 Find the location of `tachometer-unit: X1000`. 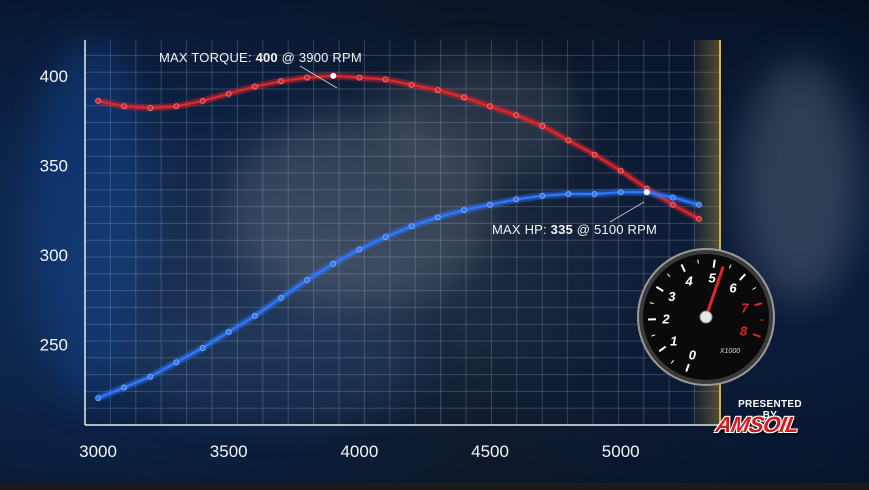

tachometer-unit: X1000 is located at coordinates (729, 351).